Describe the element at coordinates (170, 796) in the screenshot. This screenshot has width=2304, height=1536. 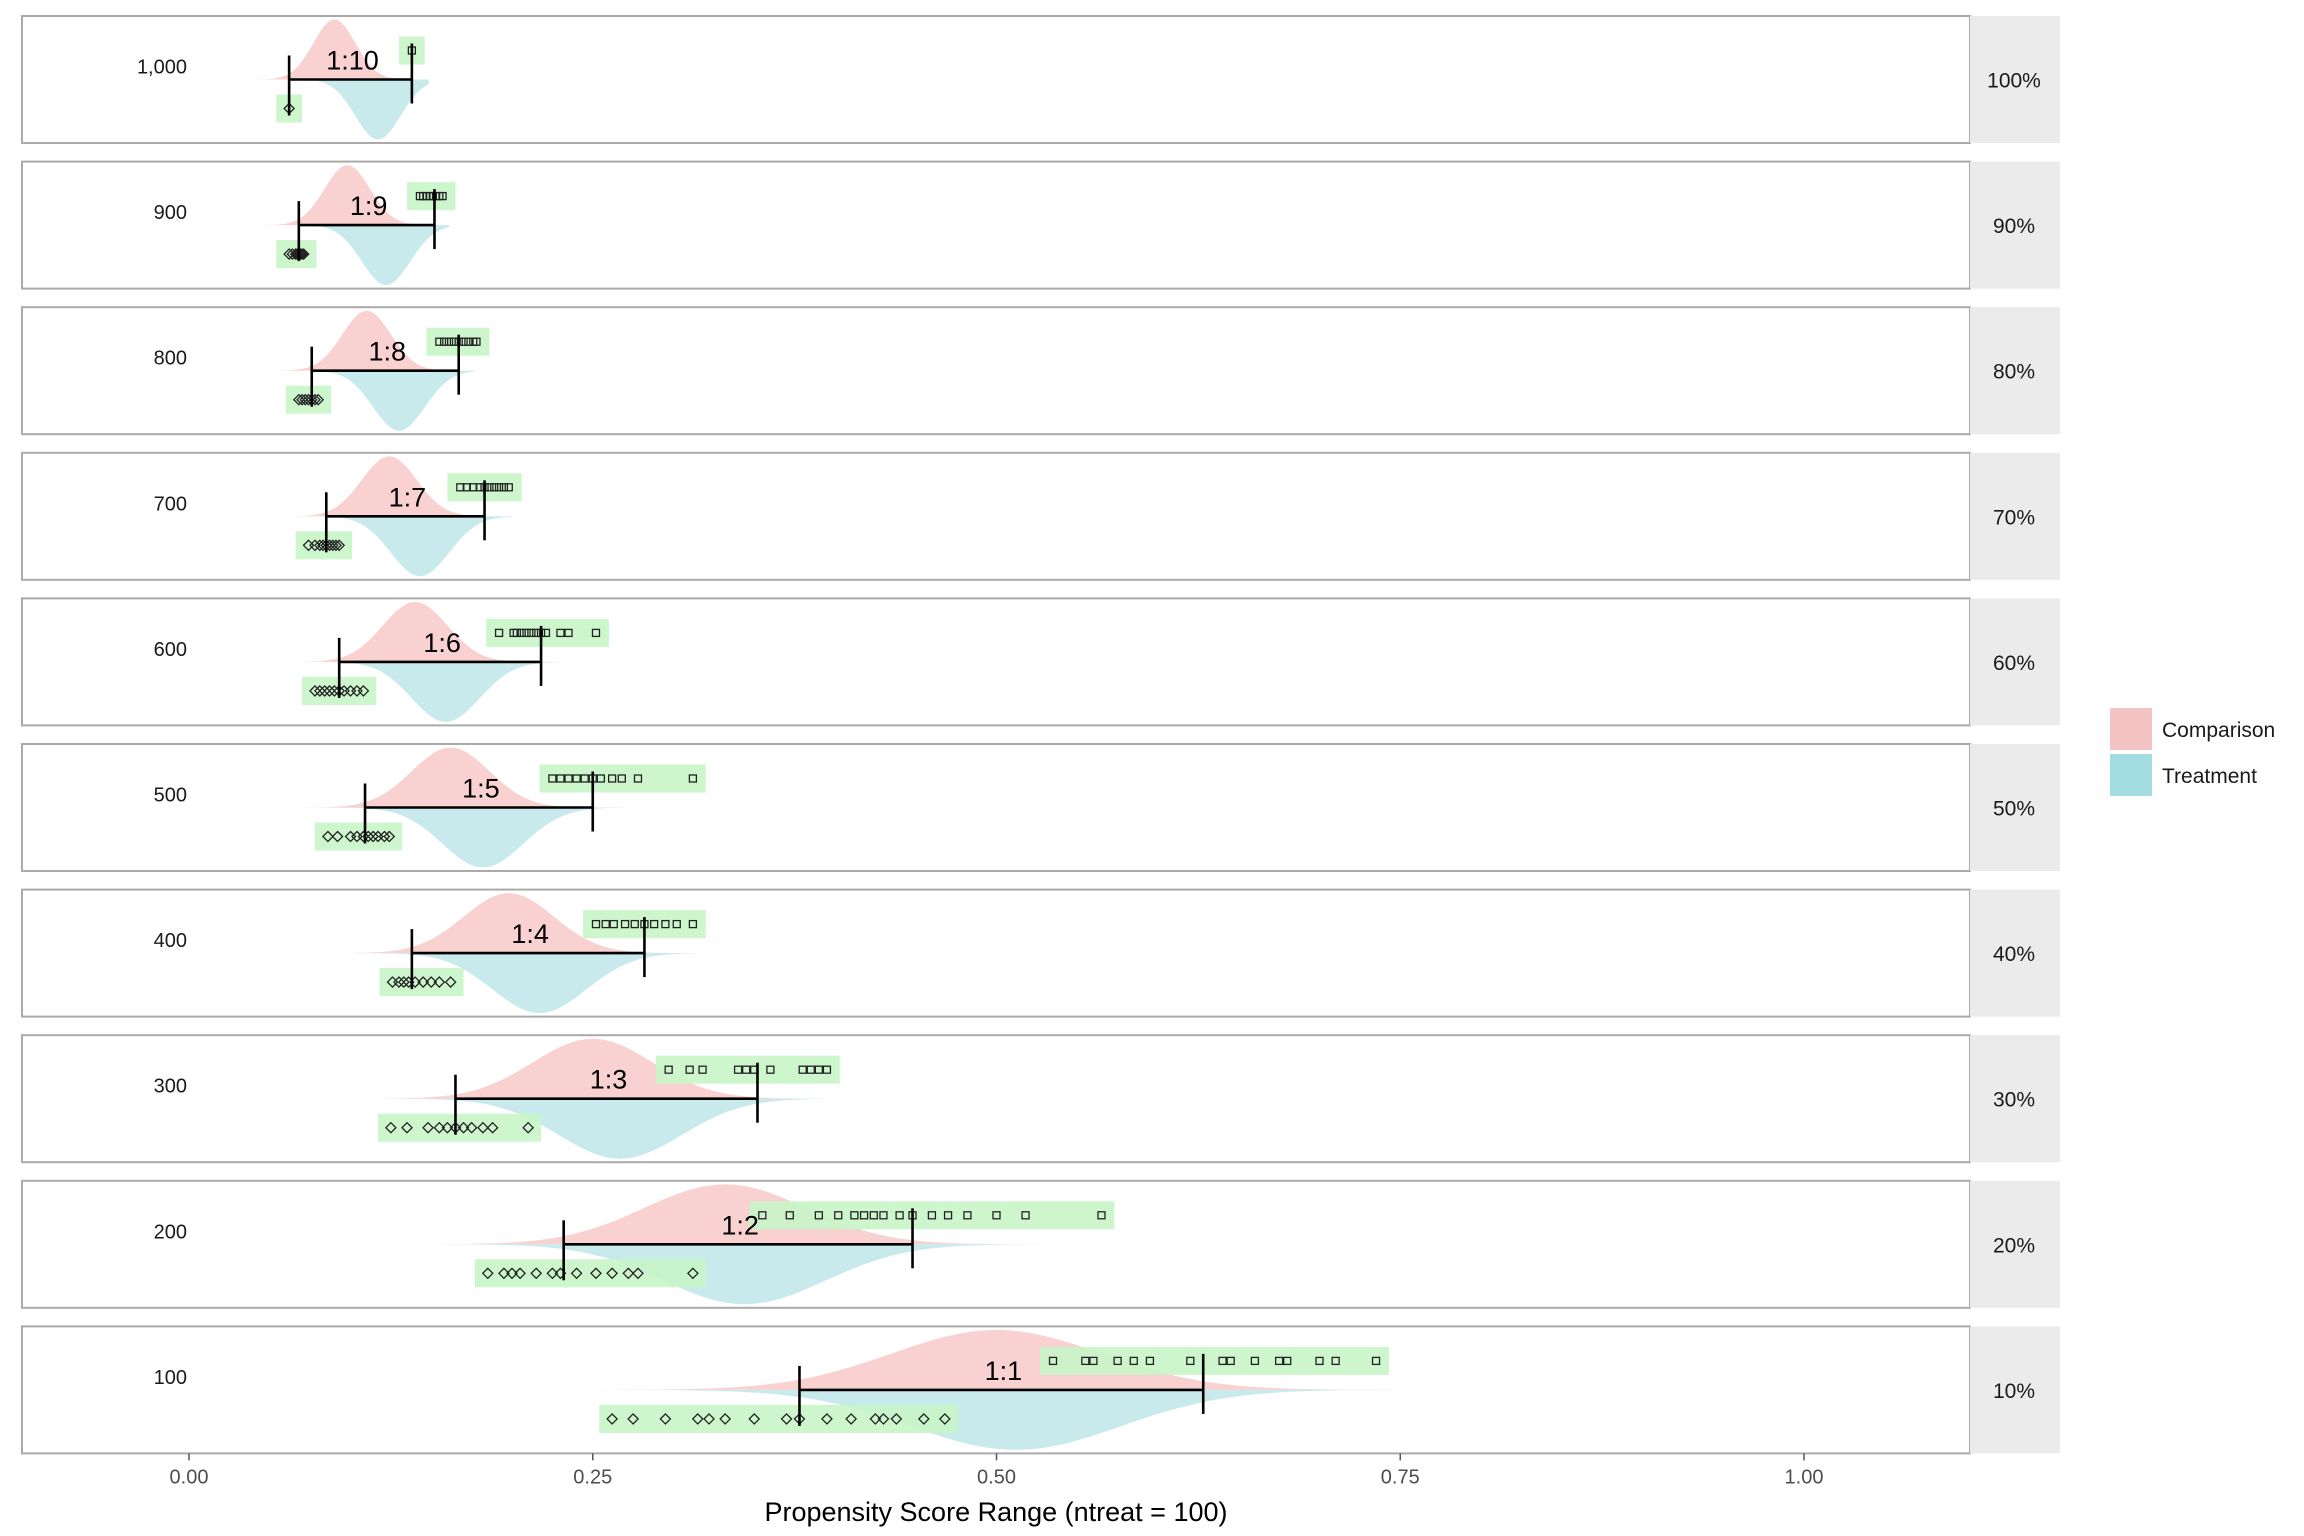
I see `row-label: 500` at that location.